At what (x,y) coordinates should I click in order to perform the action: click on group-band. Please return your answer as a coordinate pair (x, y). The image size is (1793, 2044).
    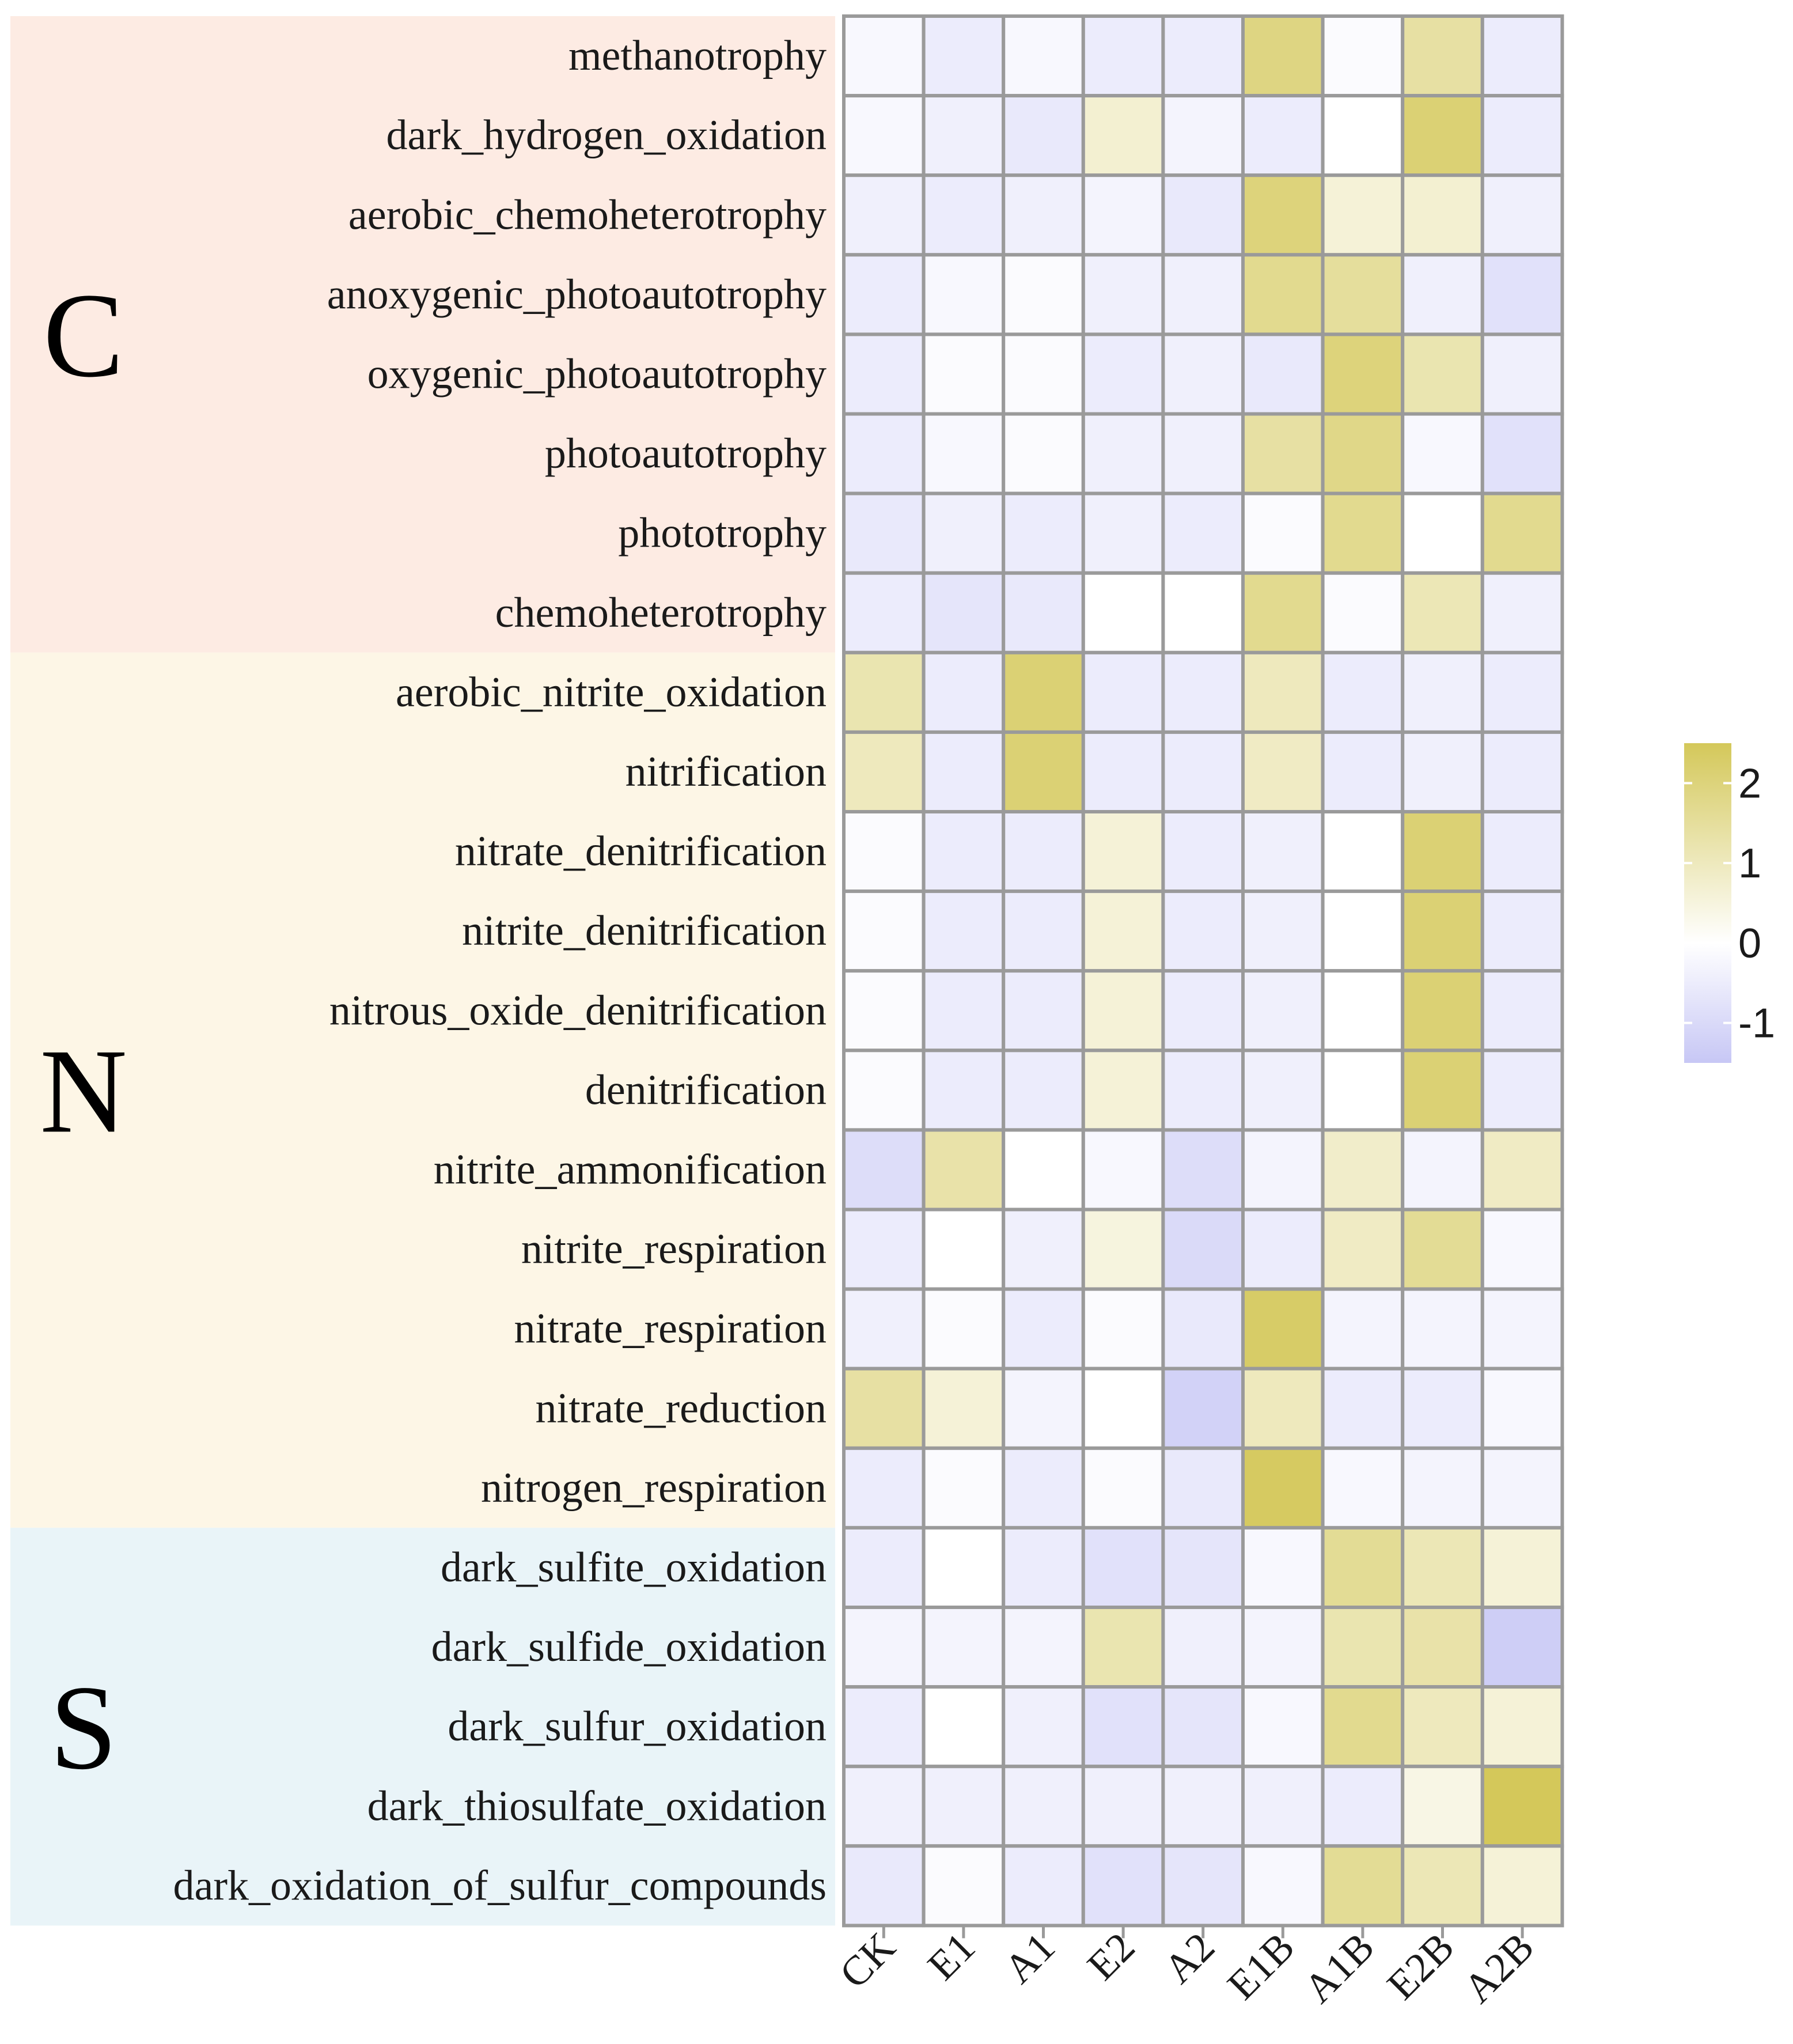
    Looking at the image, I should click on (422, 334).